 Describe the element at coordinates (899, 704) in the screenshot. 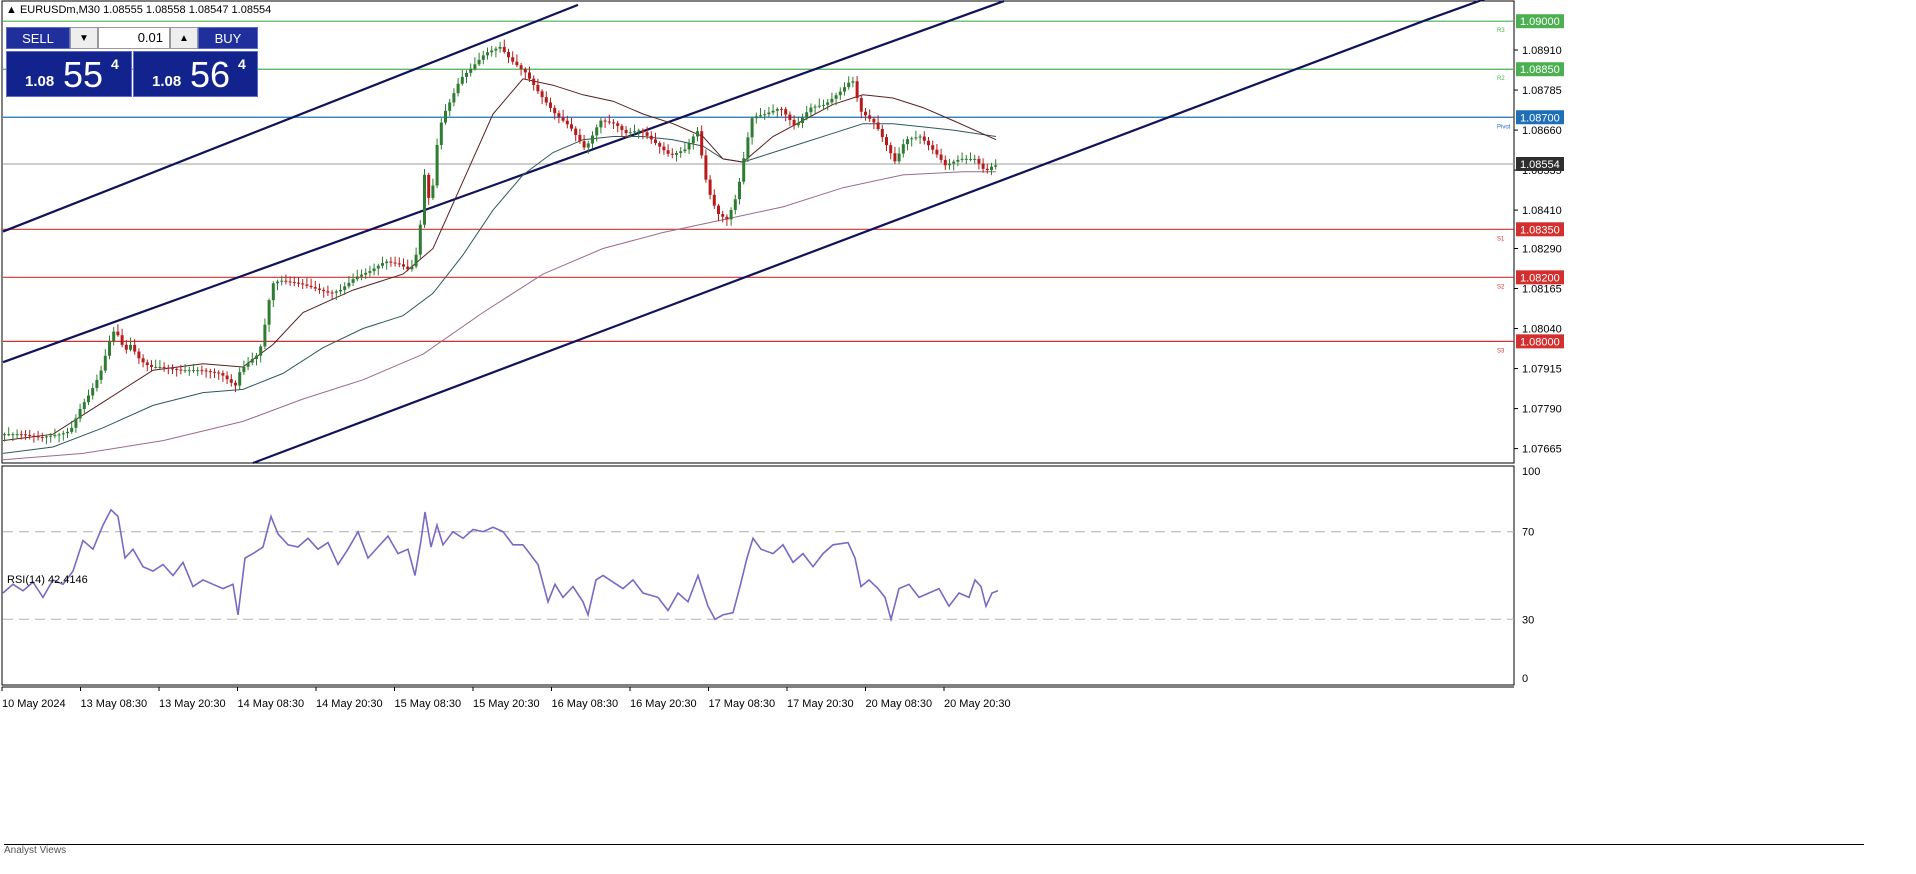

I see `time-tick-label: 20 May 08:30` at that location.